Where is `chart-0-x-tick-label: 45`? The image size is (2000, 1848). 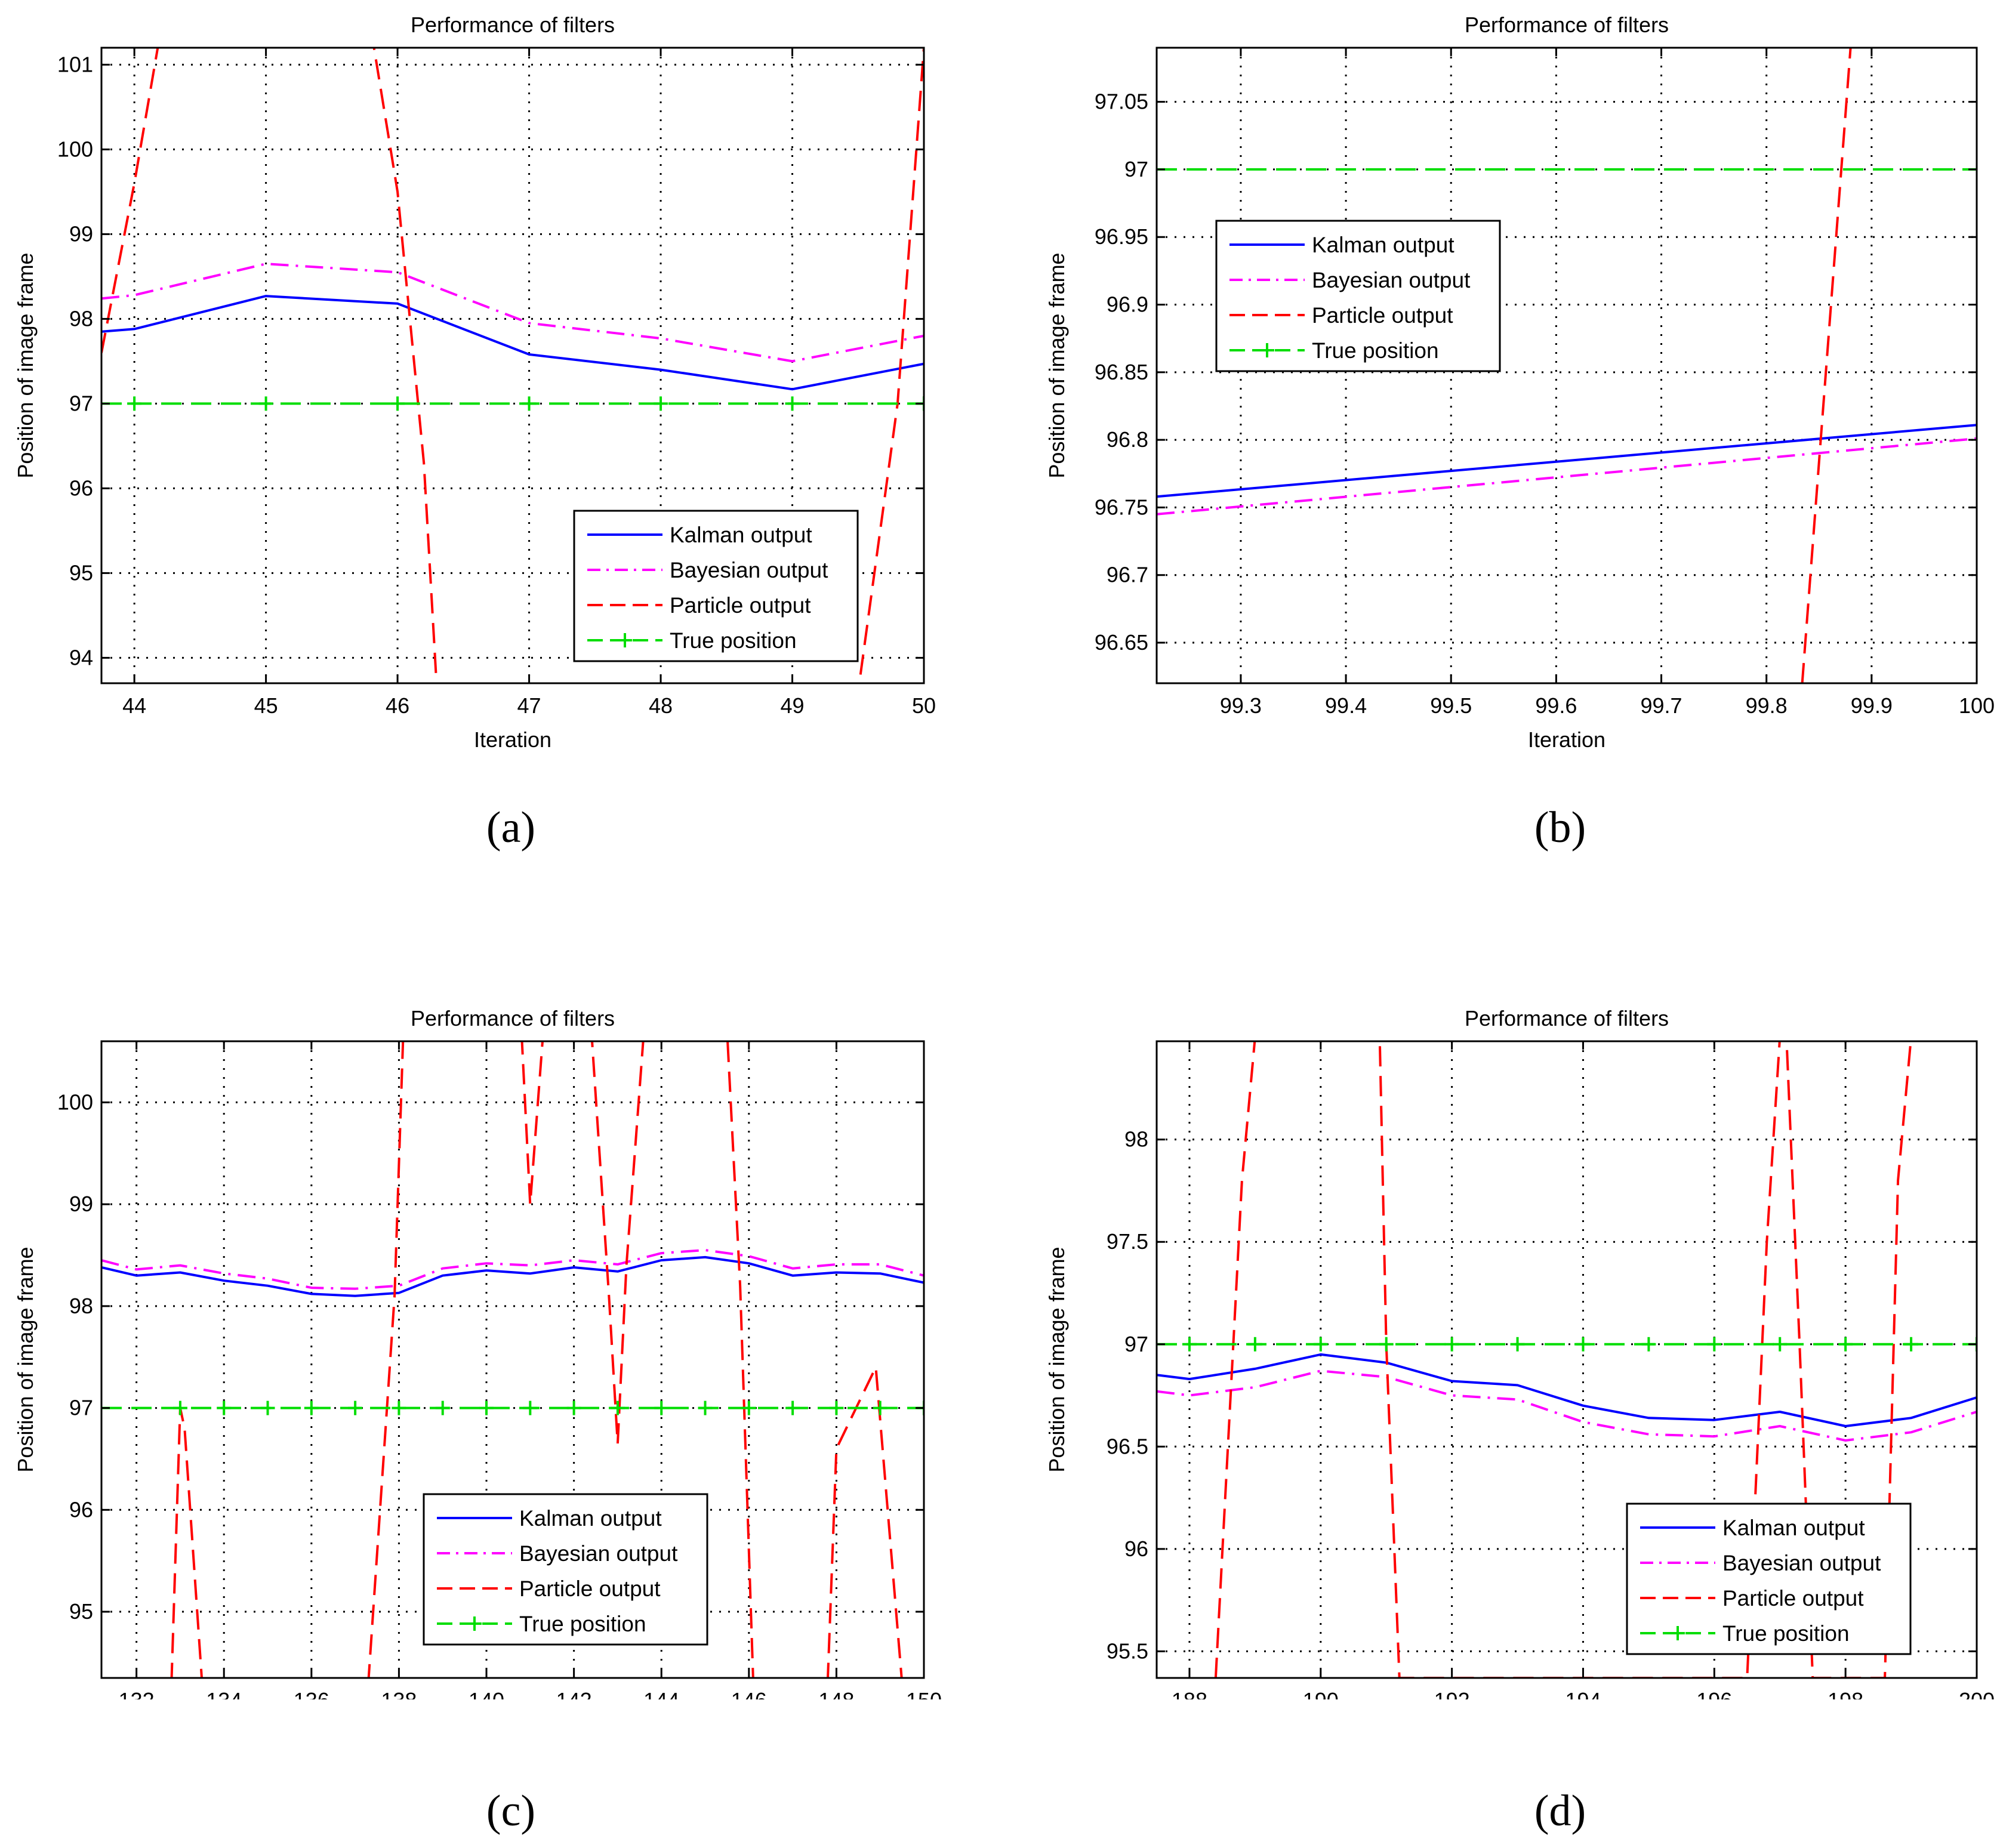 chart-0-x-tick-label: 45 is located at coordinates (266, 706).